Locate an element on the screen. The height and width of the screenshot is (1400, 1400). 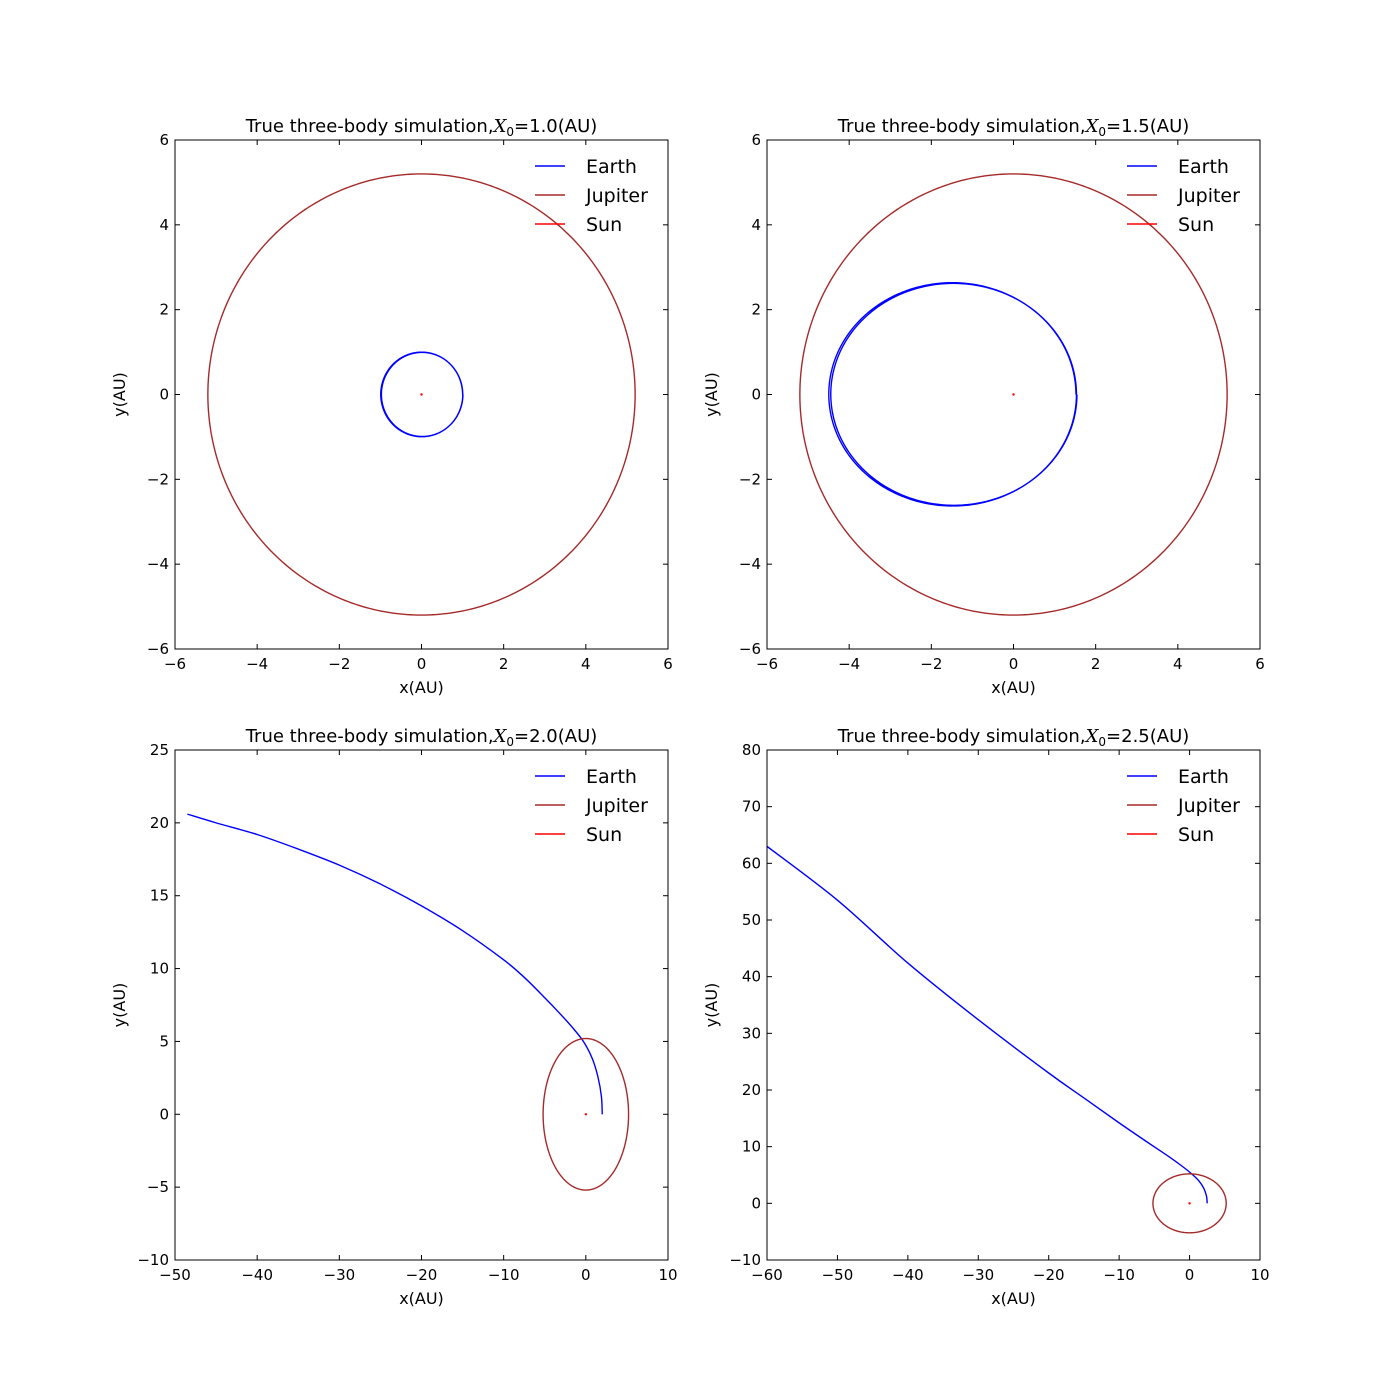
y-tick-label: 80 is located at coordinates (751, 750).